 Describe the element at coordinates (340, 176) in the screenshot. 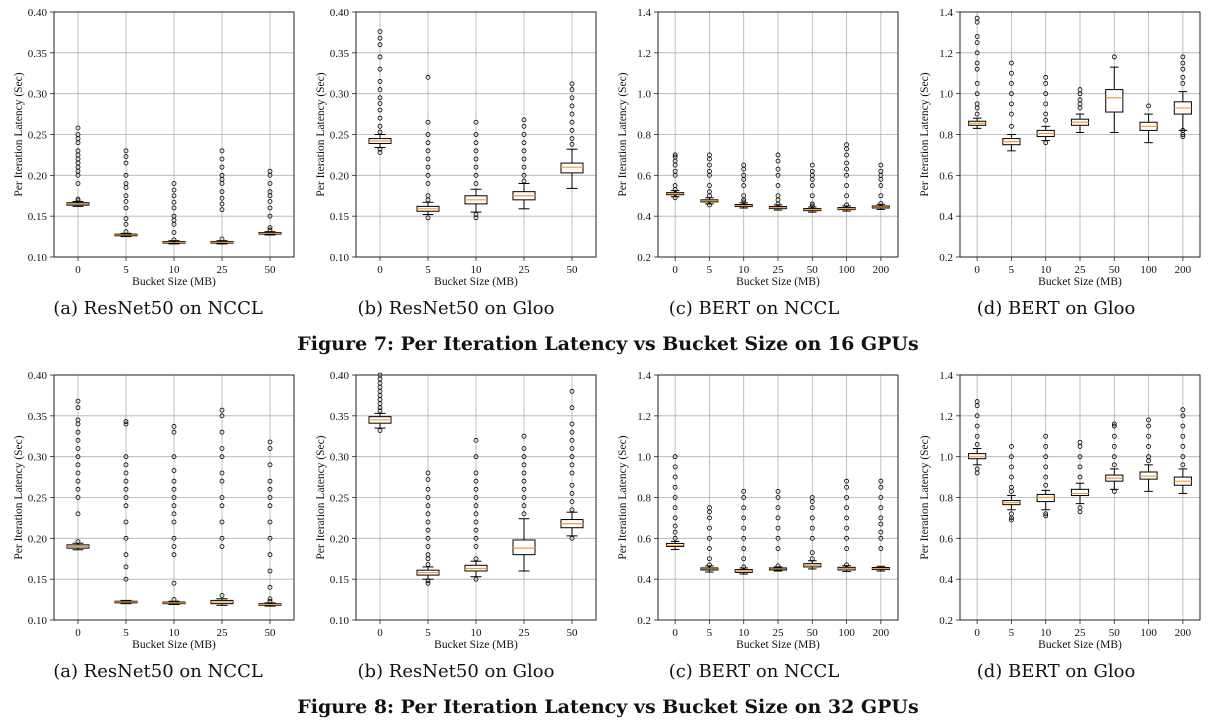

I see `chart1-ytick-label-2: 0.20` at that location.